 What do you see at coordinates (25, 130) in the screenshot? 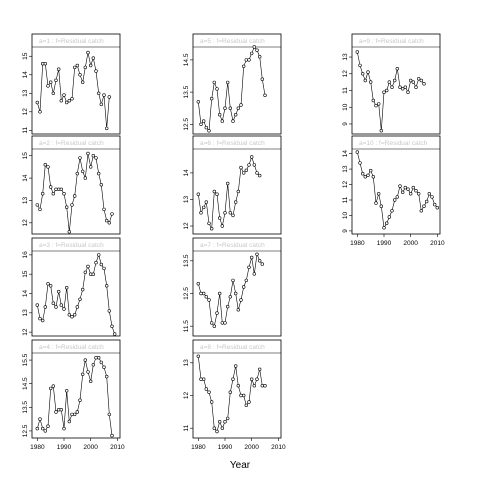
I see `panel-1-ytick-label: 11` at bounding box center [25, 130].